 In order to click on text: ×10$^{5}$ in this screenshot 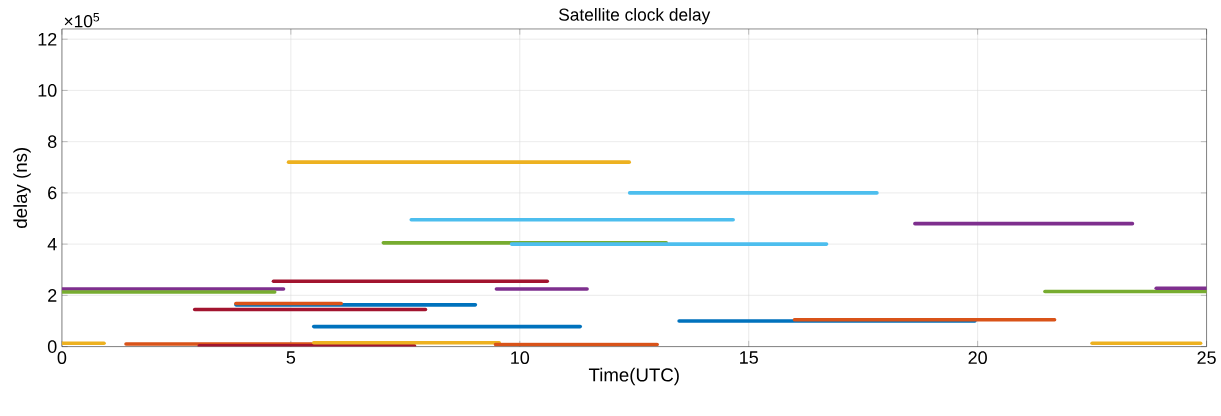, I will do `click(82, 20)`.